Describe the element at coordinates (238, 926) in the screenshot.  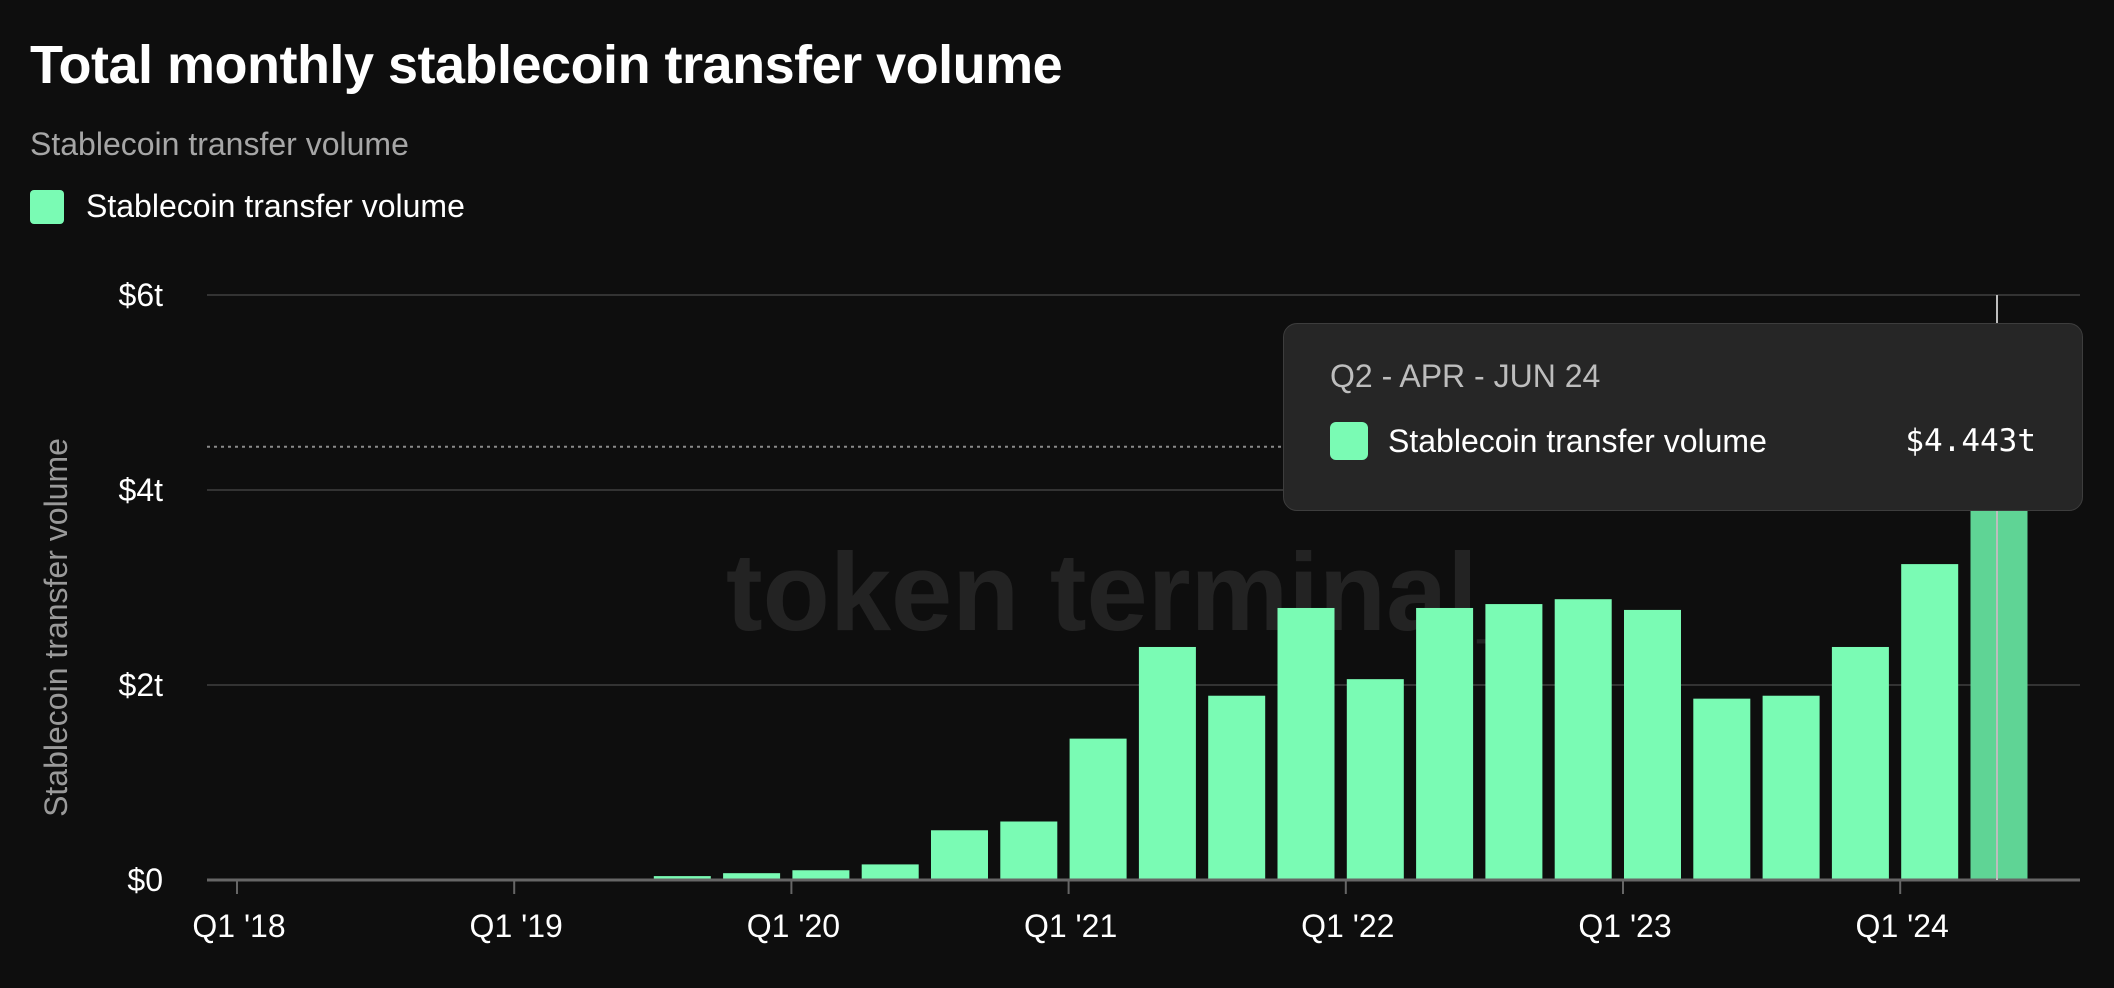
I see `x-tick-label: Q1 '18` at that location.